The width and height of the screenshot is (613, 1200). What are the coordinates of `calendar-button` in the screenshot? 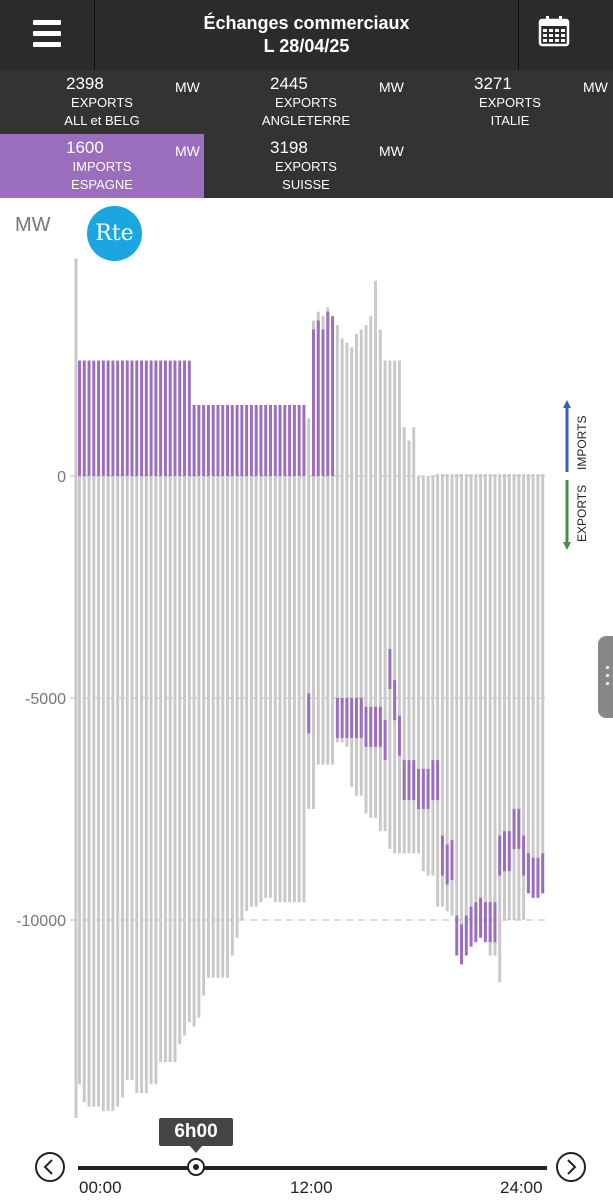 It's located at (565, 35).